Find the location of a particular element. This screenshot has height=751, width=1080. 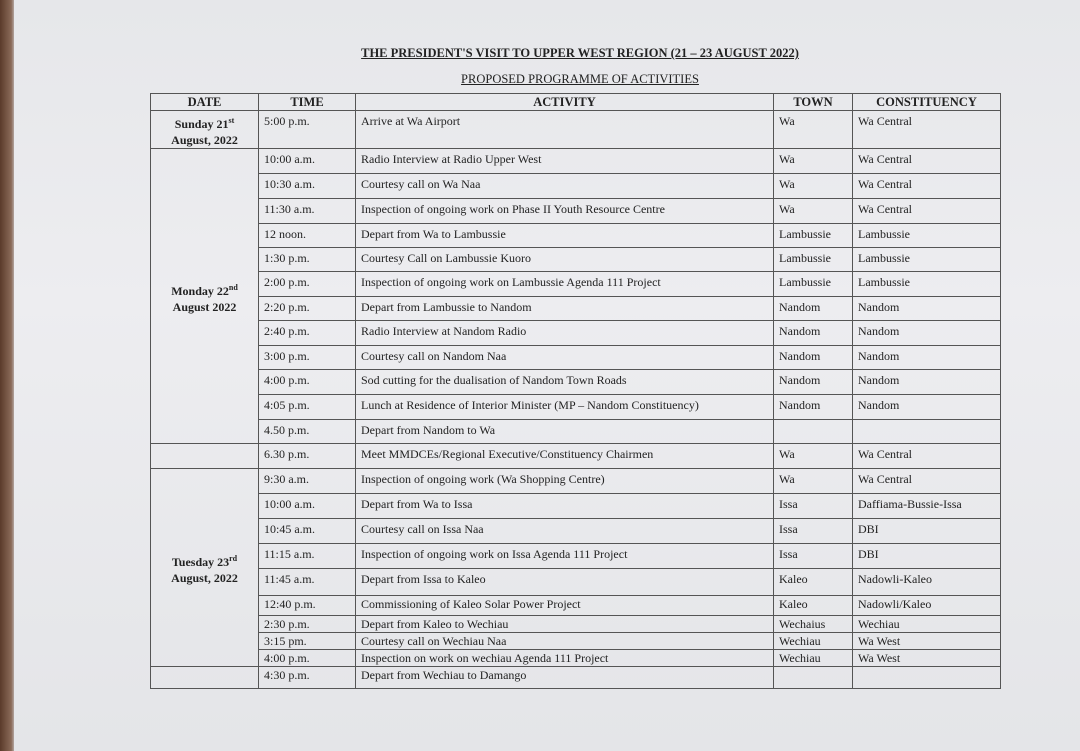

column-header-time: TIME is located at coordinates (307, 102).